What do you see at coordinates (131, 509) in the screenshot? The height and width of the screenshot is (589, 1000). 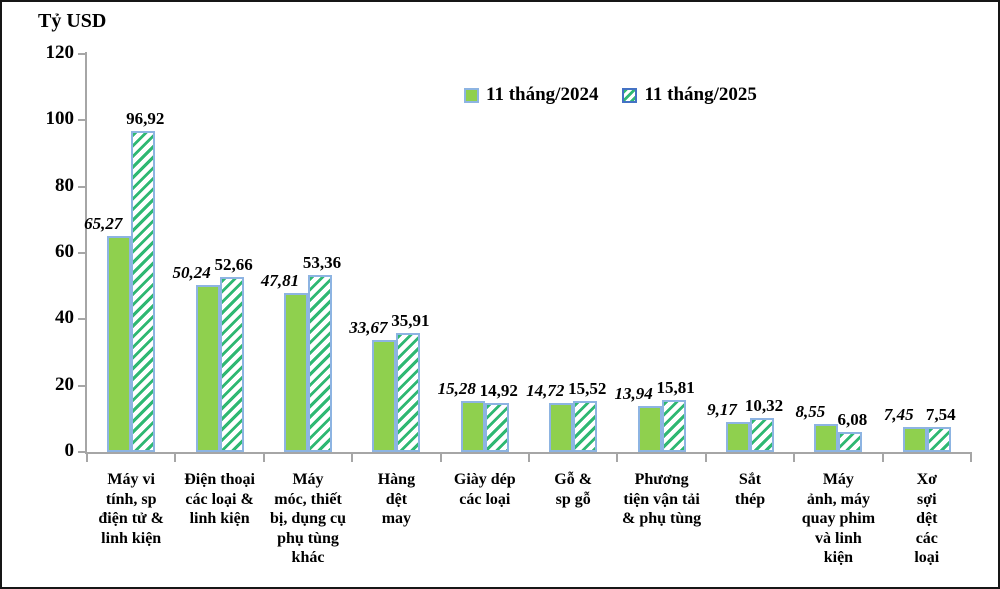 I see `category-label-0: Máy vi tính, sp điện tử & linh kiện` at bounding box center [131, 509].